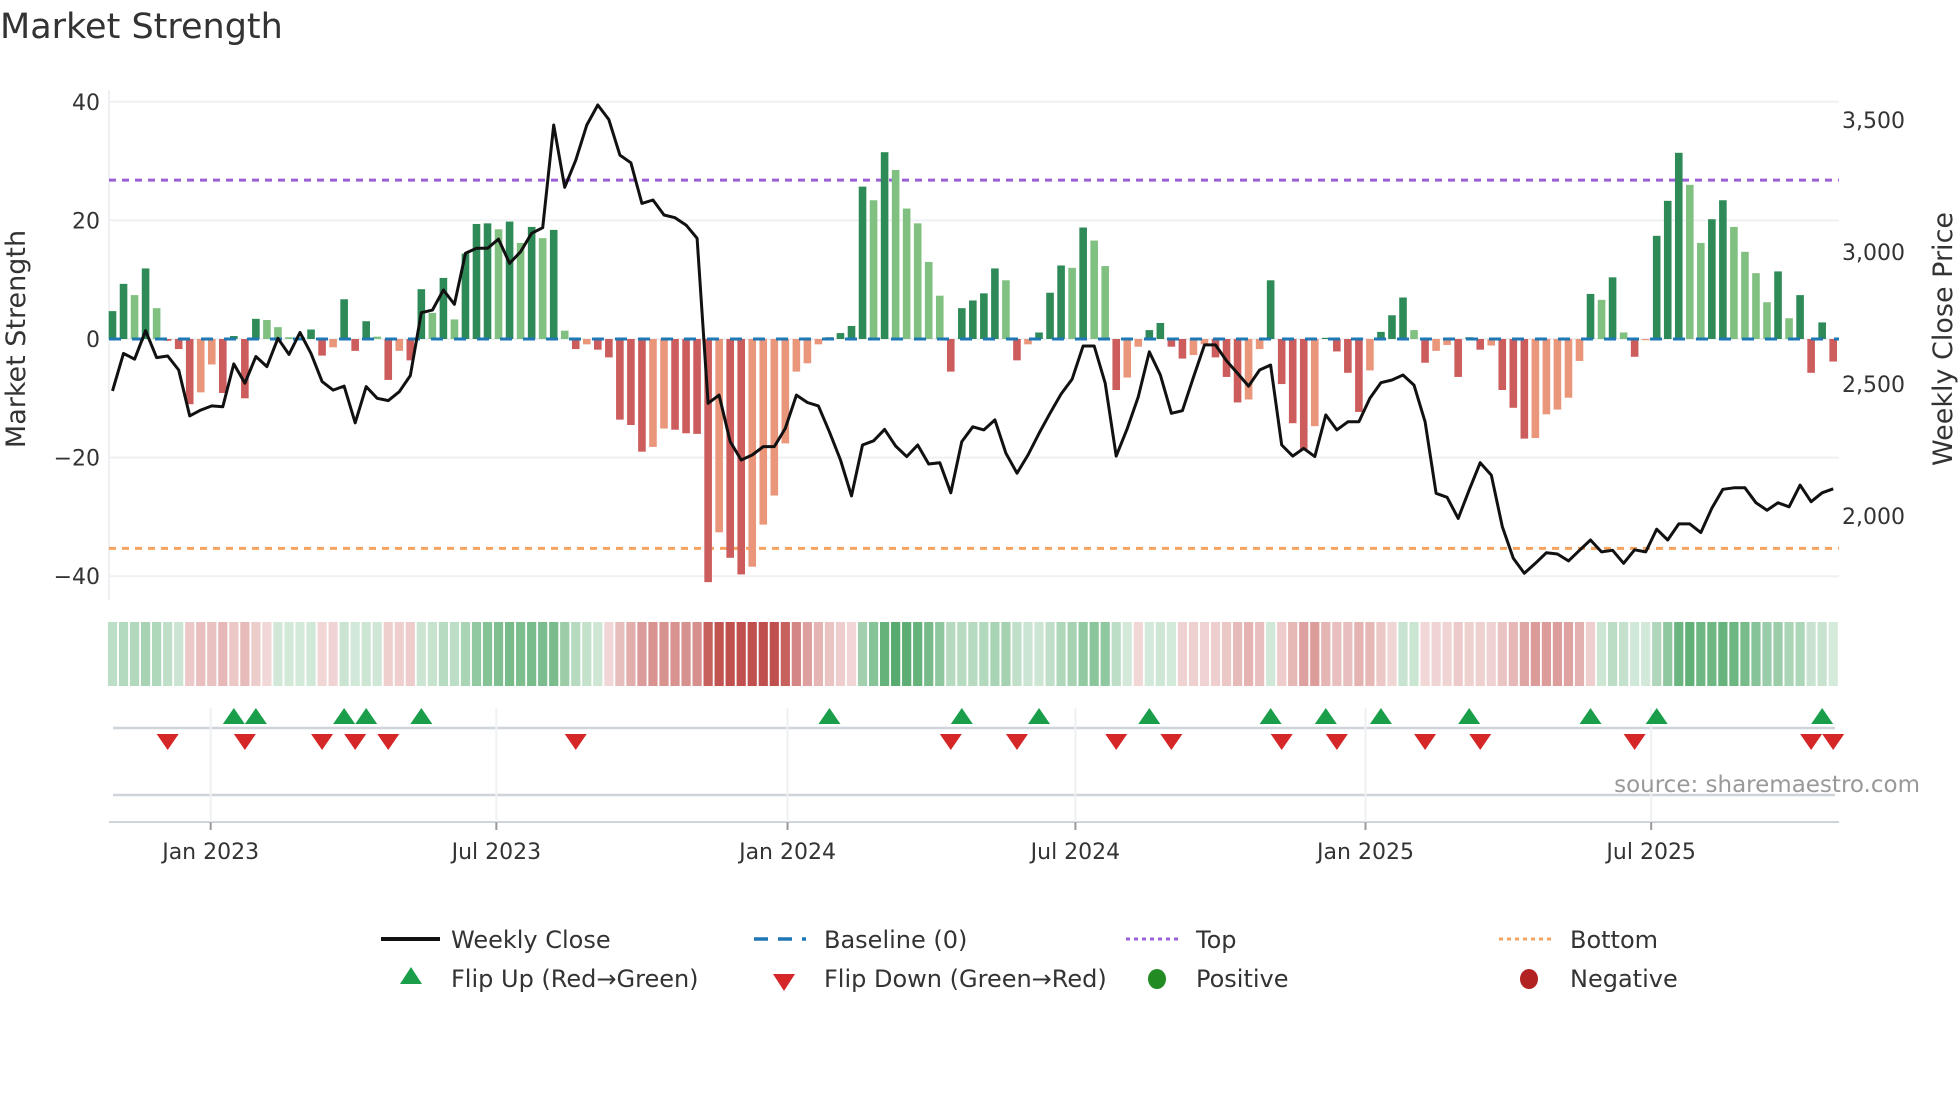 This screenshot has height=1102, width=1960. Describe the element at coordinates (940, 979) in the screenshot. I see `legend-item-flip-down: Flip Down (Green→Red)` at that location.